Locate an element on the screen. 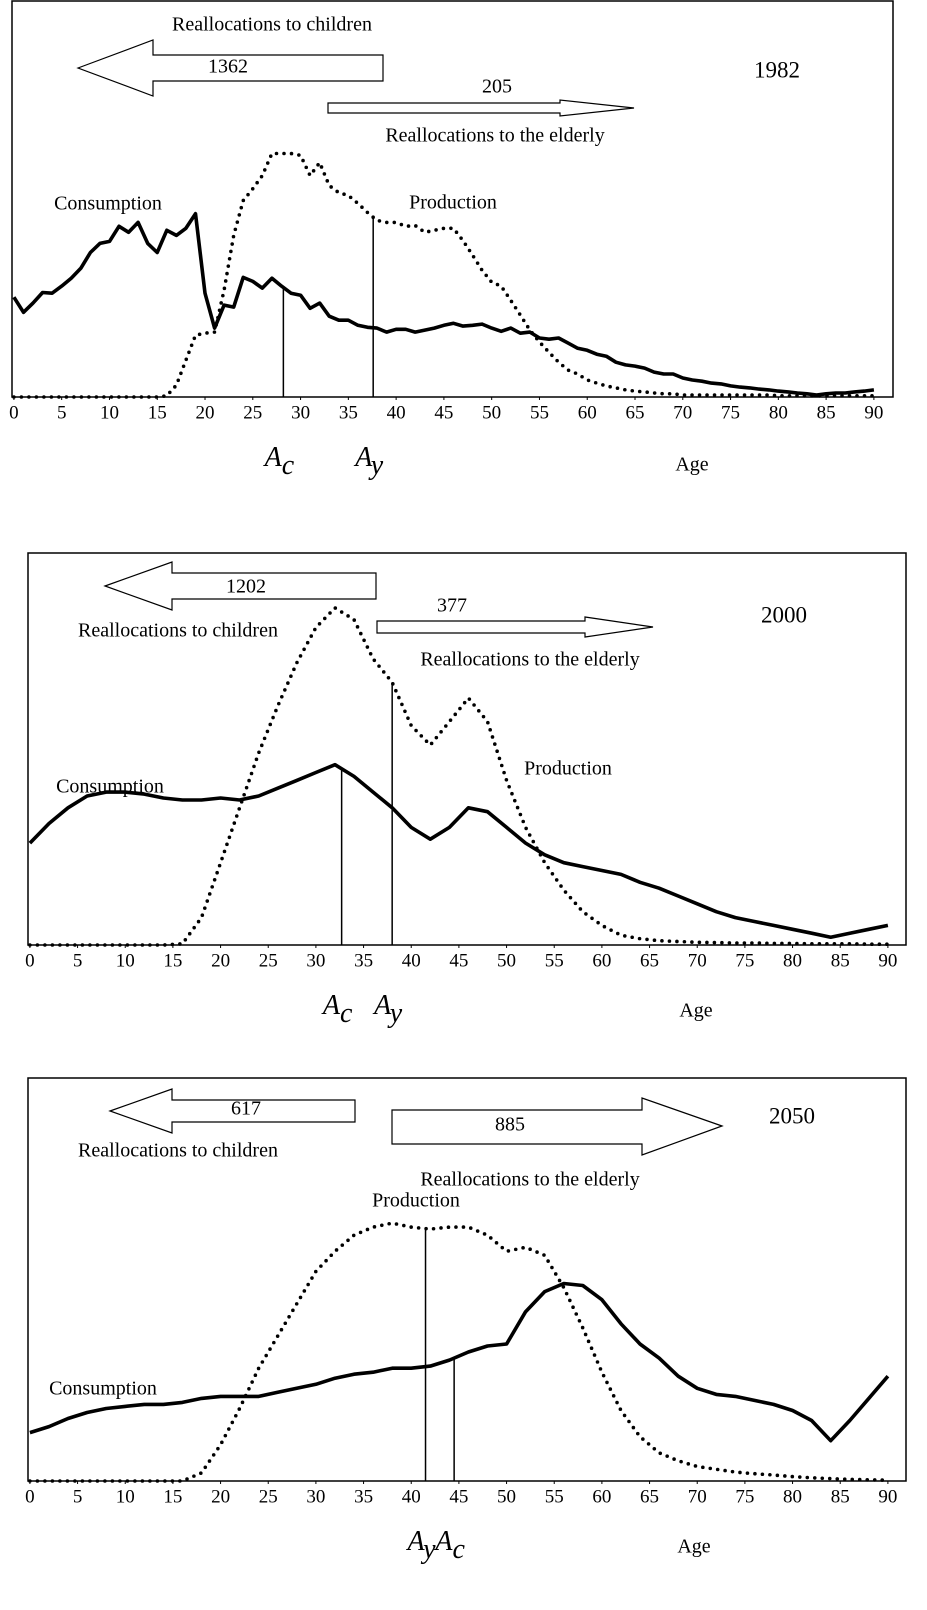 The height and width of the screenshot is (1610, 927). reallocation-label: Reallocations to the elderly is located at coordinates (529, 660).